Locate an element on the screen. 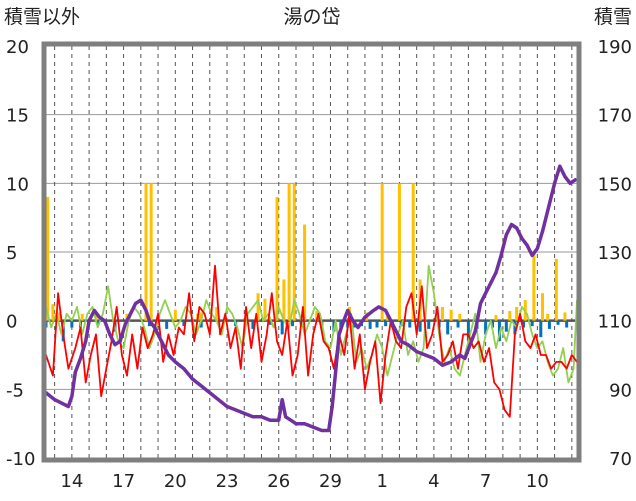 This screenshot has height=501, width=636. right-axis-label: 積雪 is located at coordinates (613, 17).